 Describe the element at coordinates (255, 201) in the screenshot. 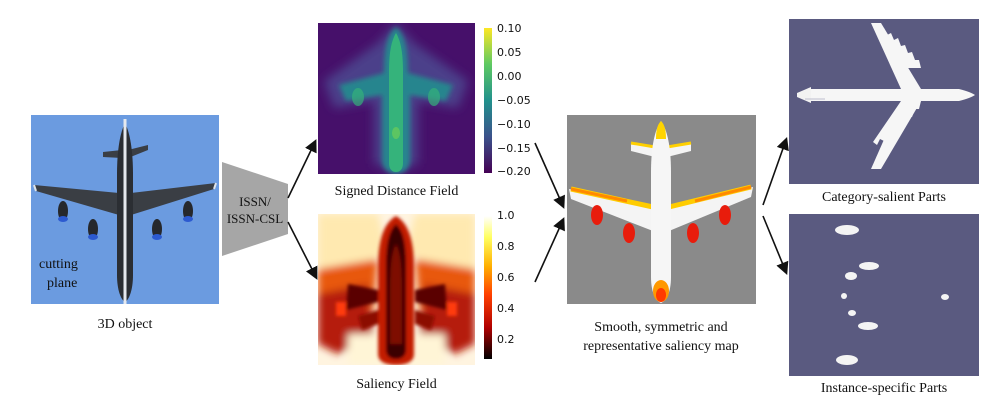

I see `network-label-line1: ISSN/` at that location.